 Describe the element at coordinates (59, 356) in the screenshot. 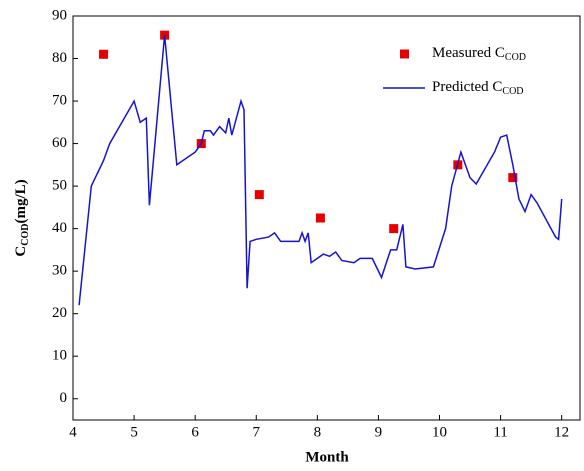

I see `y-tick-label: 10` at that location.